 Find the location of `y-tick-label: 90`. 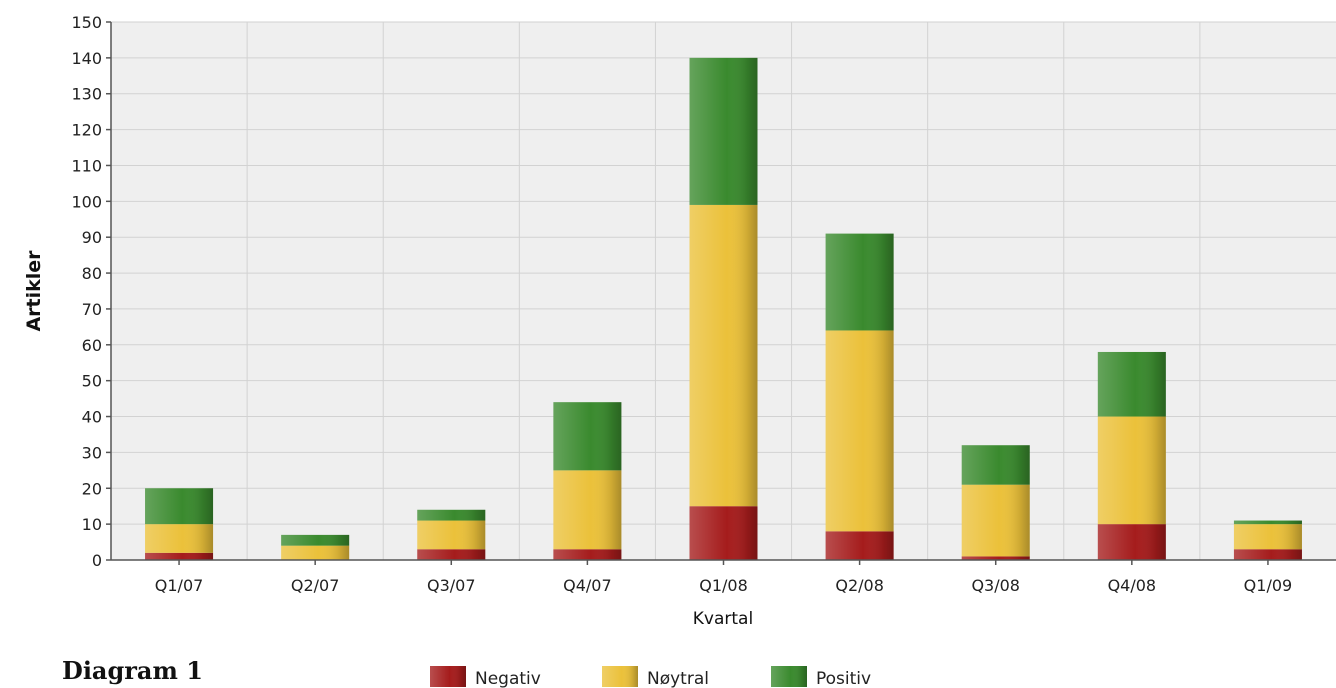

y-tick-label: 90 is located at coordinates (92, 237).